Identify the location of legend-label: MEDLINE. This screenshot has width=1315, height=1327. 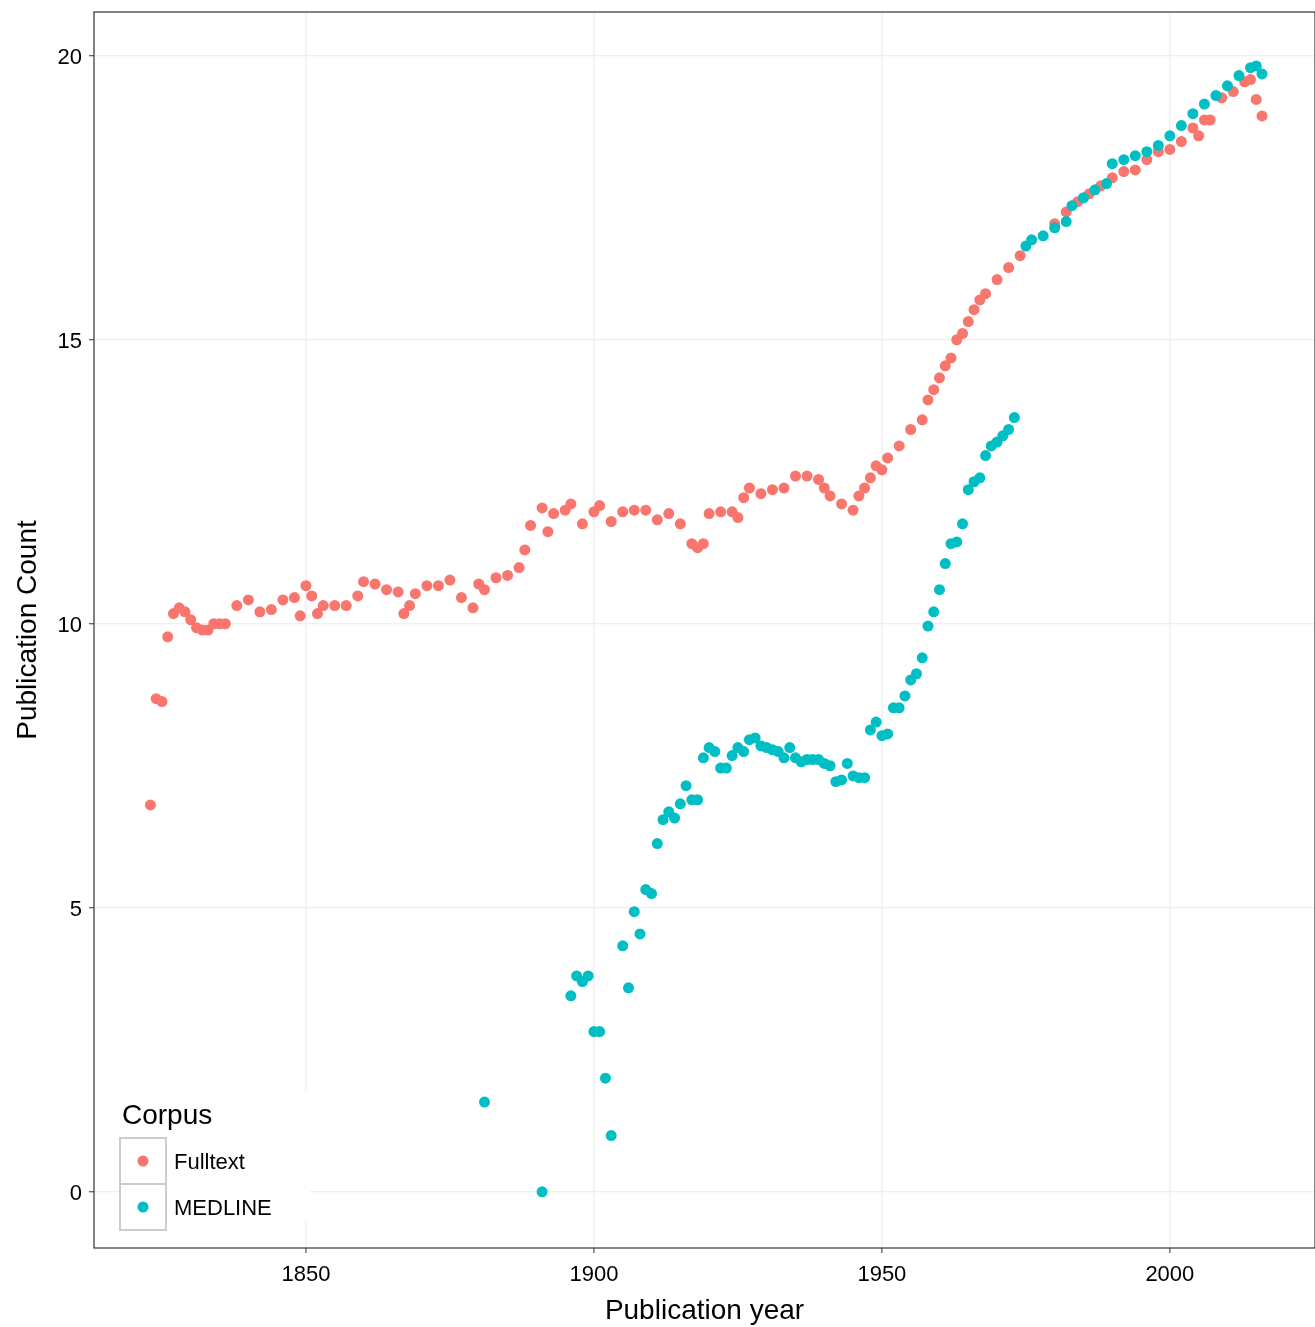
(223, 1207).